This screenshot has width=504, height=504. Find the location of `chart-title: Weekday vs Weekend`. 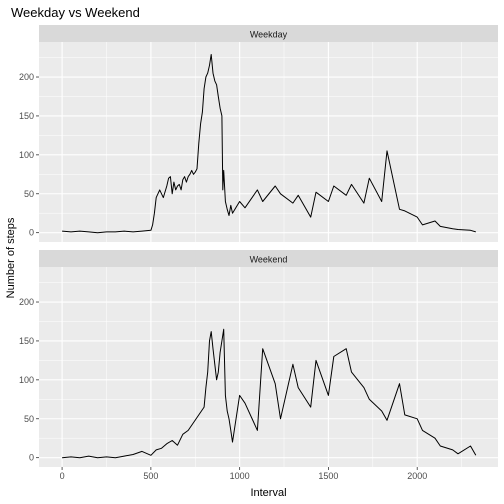

chart-title: Weekday vs Weekend is located at coordinates (75, 12).